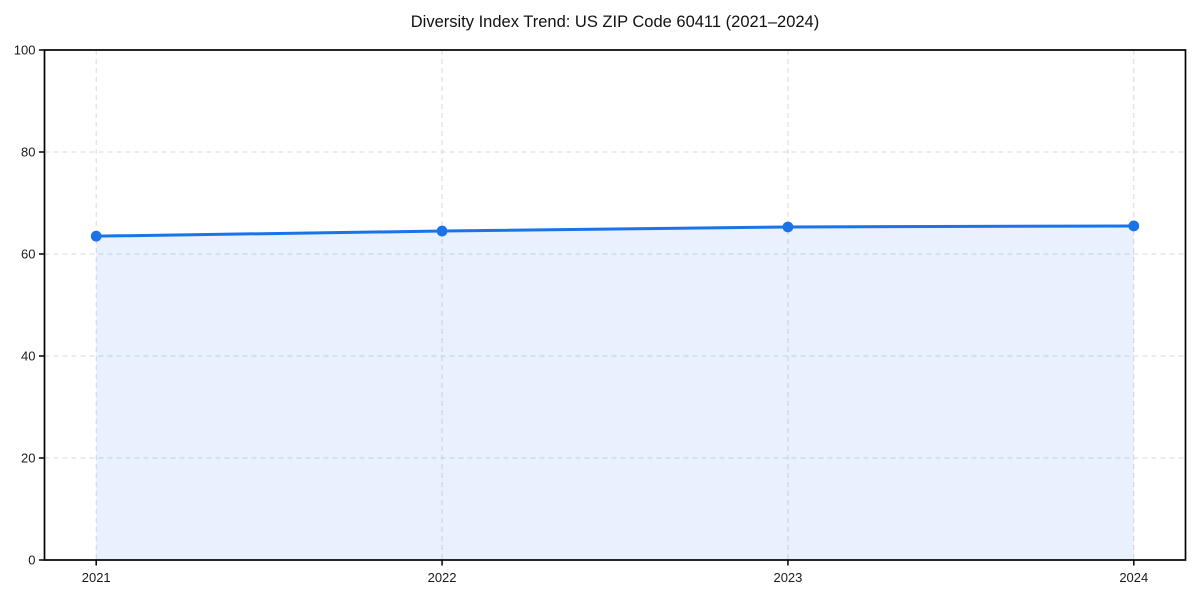  What do you see at coordinates (28, 356) in the screenshot?
I see `y-tick-label: 40` at bounding box center [28, 356].